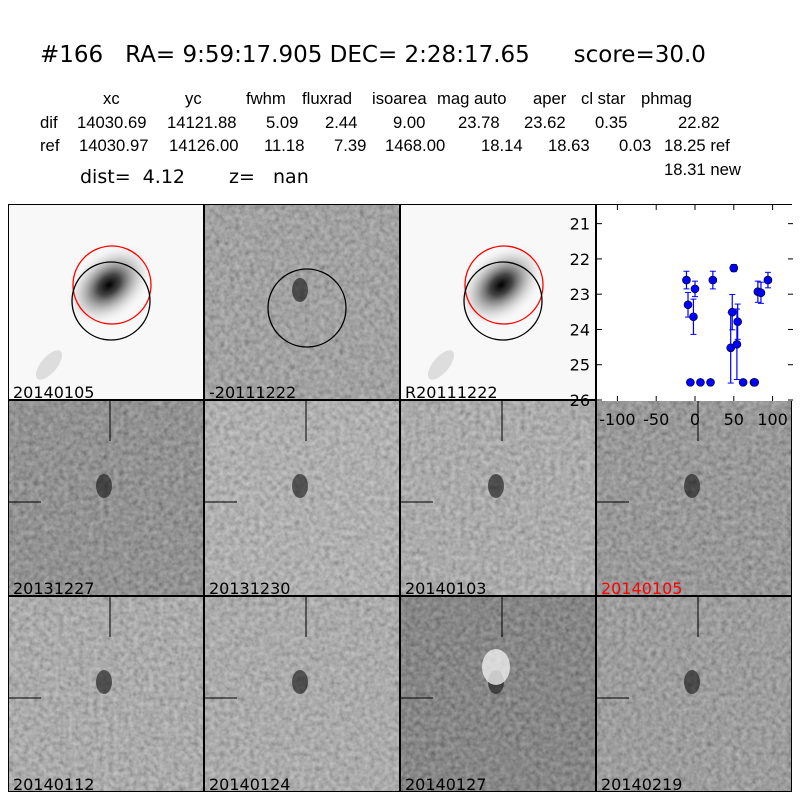  What do you see at coordinates (498, 498) in the screenshot?
I see `stamp-panel: 20140103` at bounding box center [498, 498].